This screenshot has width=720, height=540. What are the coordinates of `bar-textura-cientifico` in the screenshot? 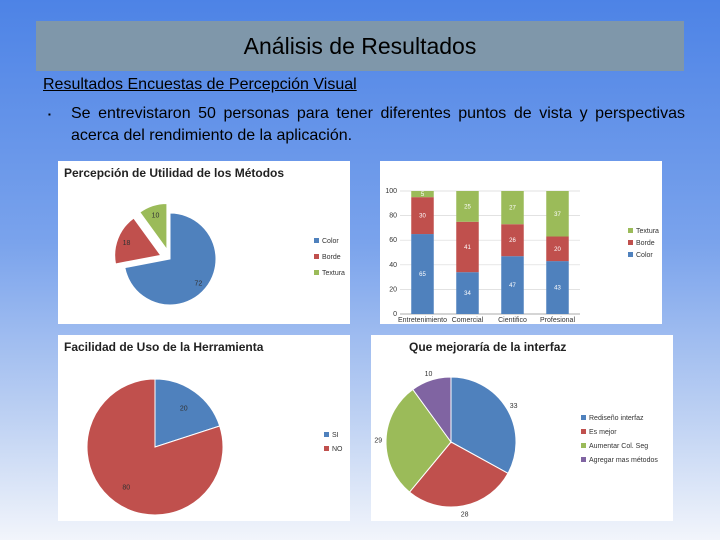 It's located at (512, 208).